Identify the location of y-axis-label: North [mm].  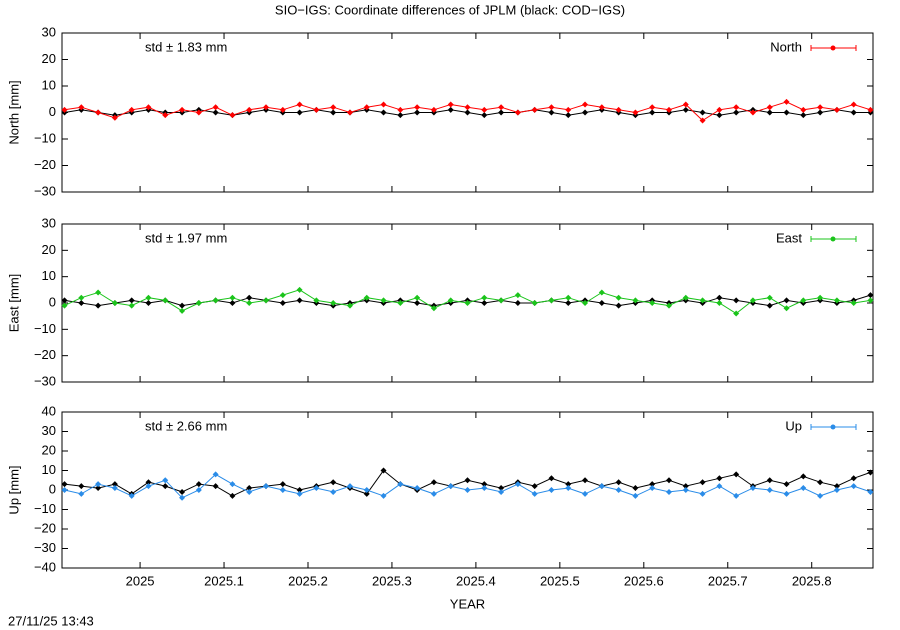
(13, 112).